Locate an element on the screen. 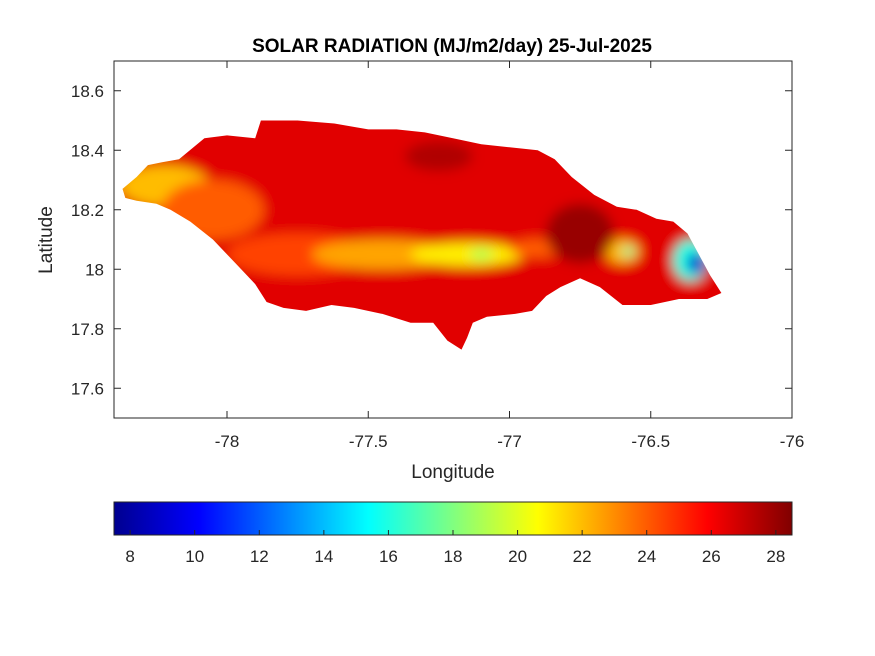 The width and height of the screenshot is (875, 656). x-tick-label: -76 is located at coordinates (792, 441).